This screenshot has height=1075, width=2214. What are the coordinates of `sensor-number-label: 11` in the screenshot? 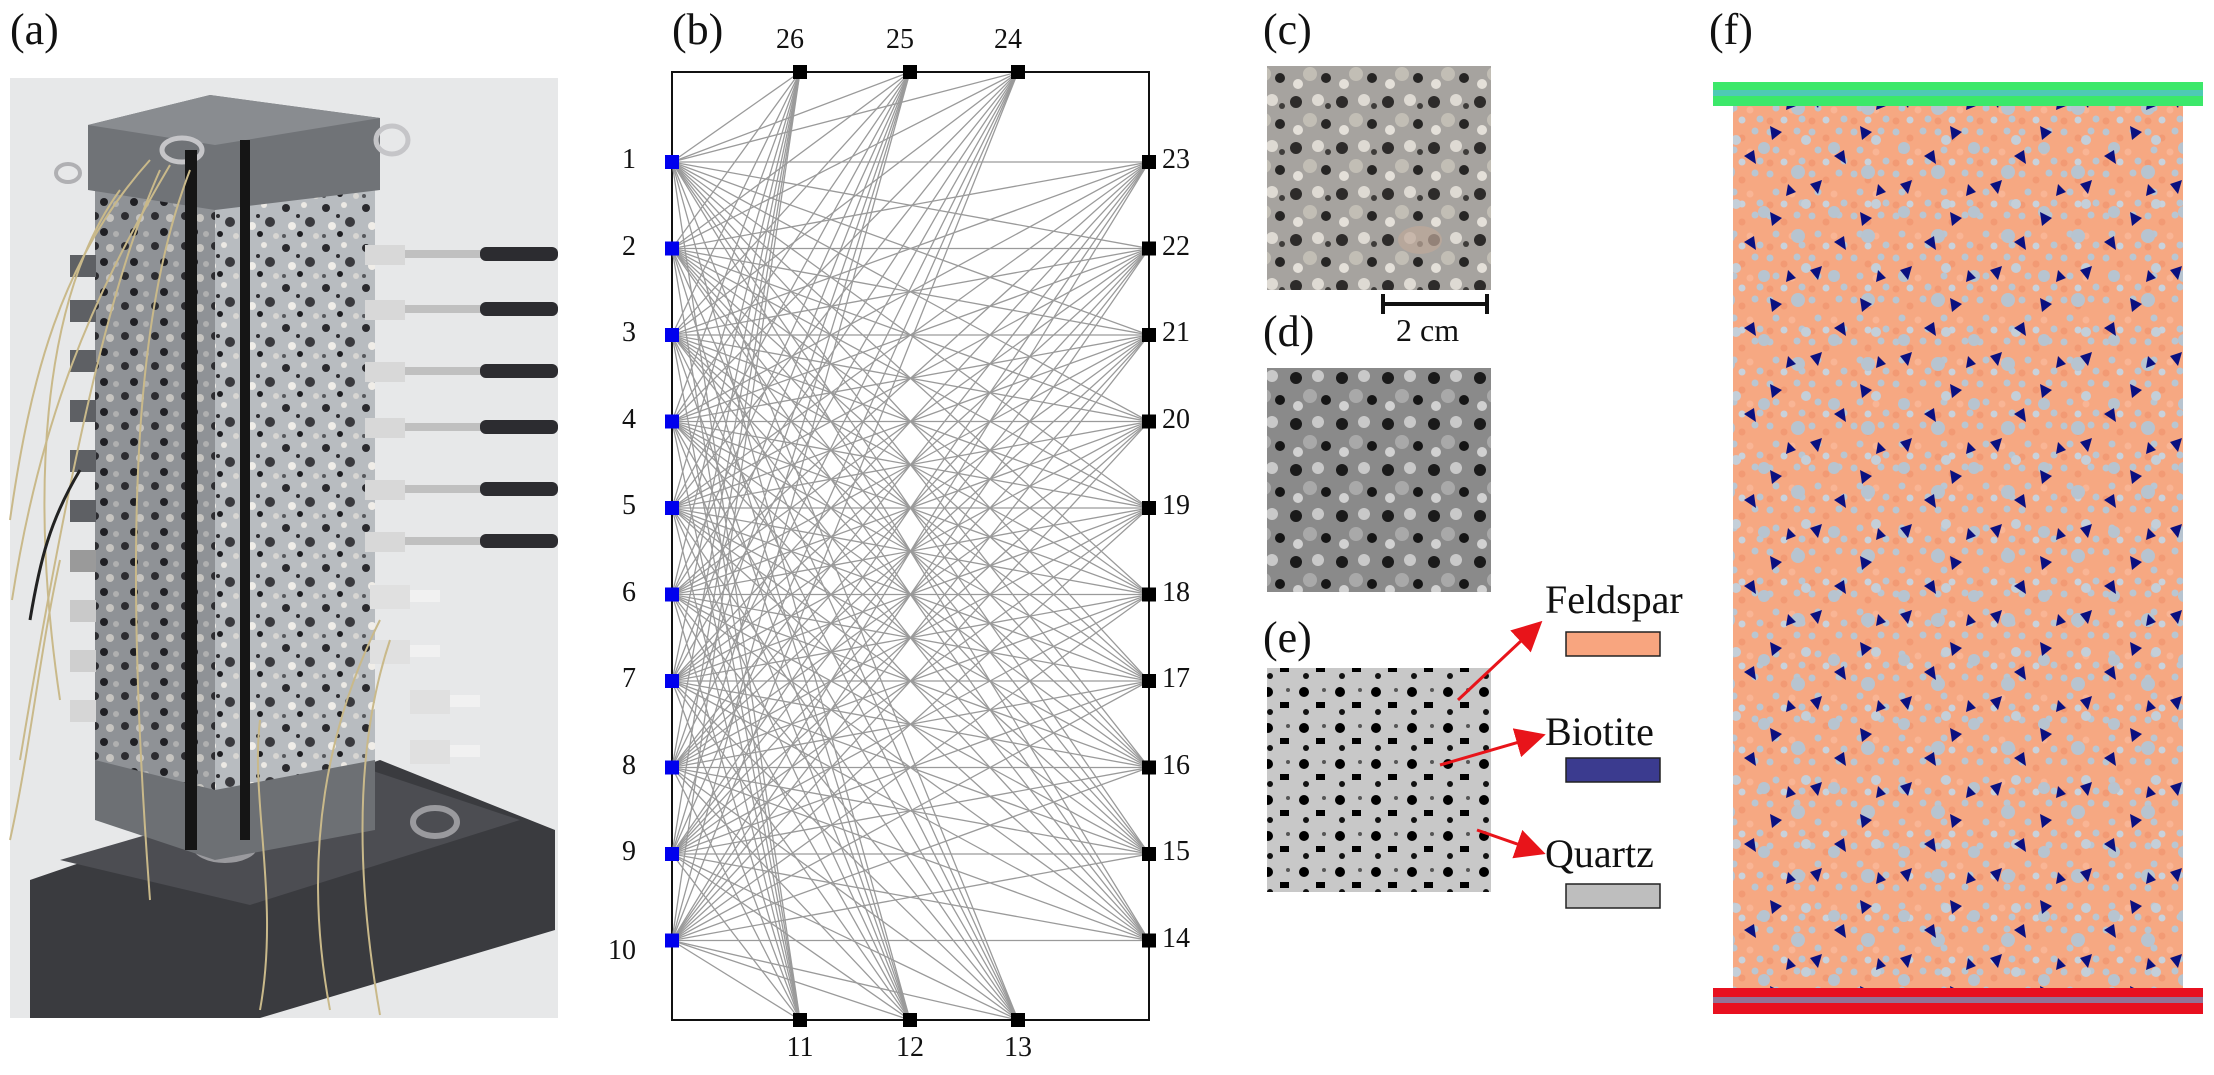 It's located at (800, 1047).